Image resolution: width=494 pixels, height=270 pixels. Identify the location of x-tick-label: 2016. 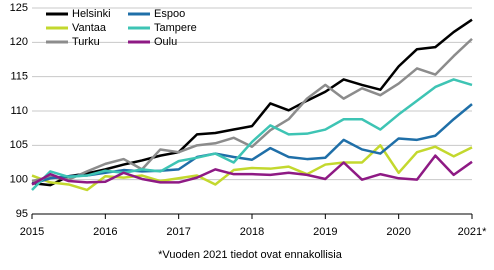
(105, 232).